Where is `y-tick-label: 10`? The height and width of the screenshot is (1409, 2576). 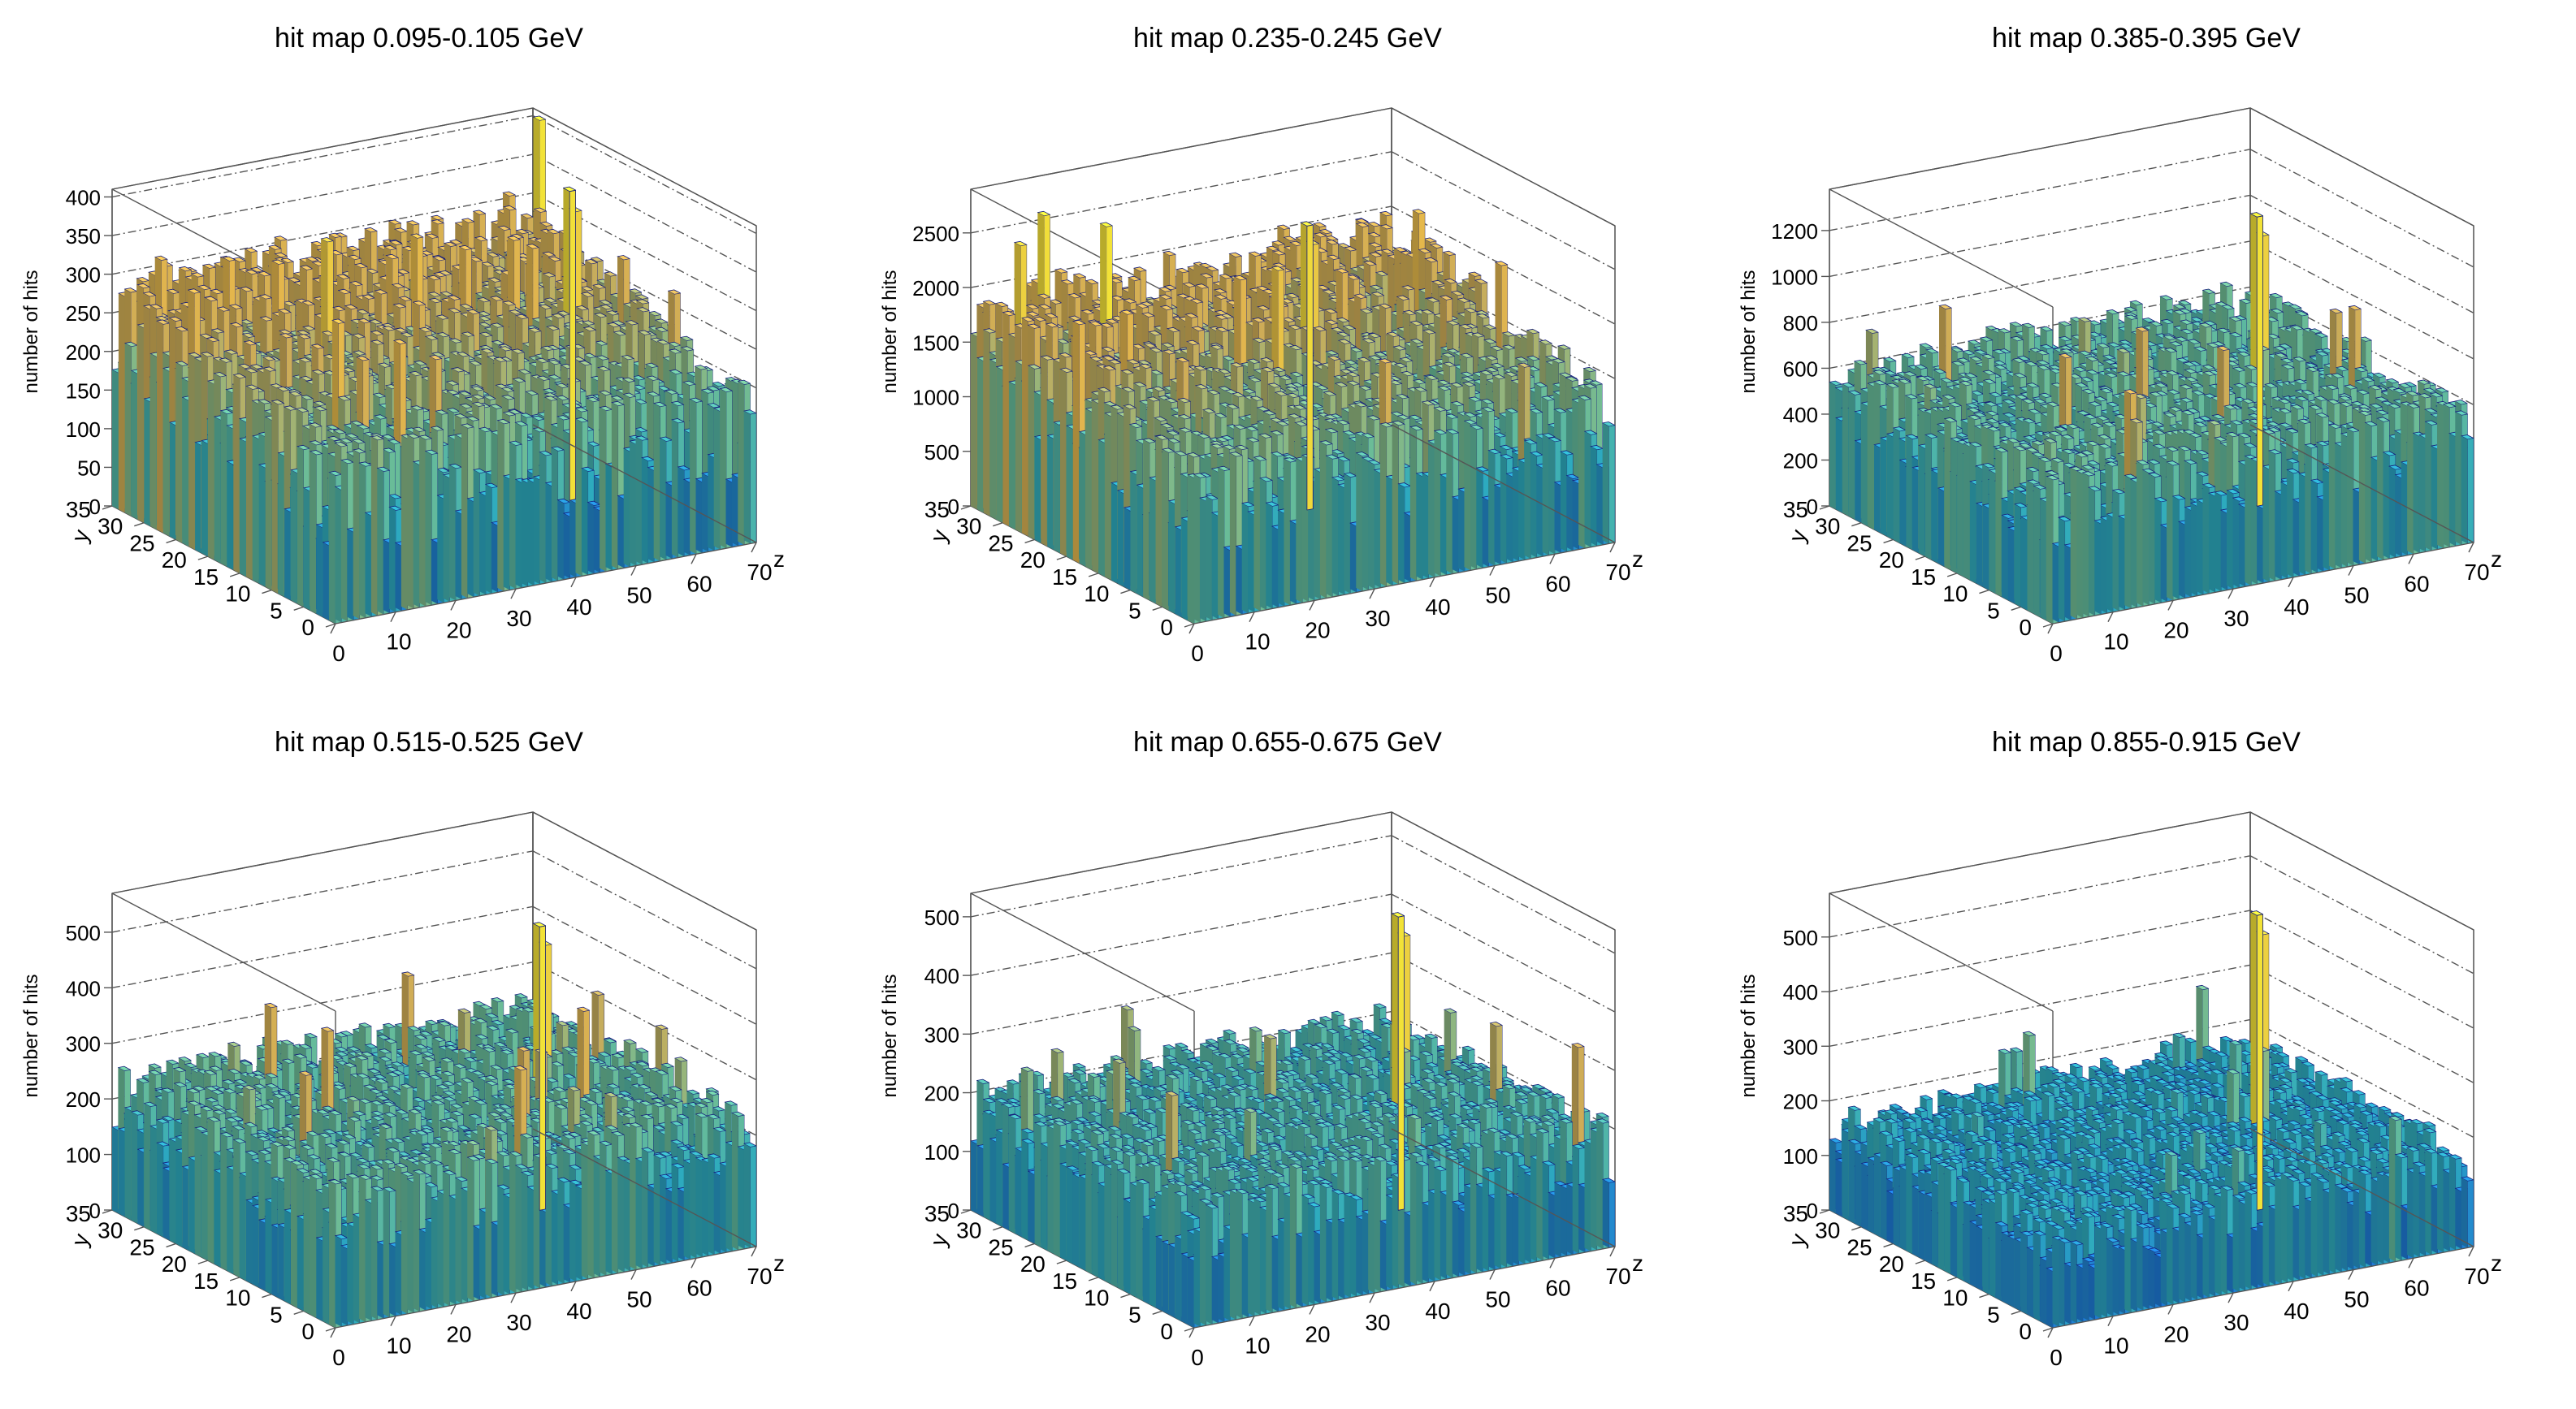 y-tick-label: 10 is located at coordinates (1096, 1298).